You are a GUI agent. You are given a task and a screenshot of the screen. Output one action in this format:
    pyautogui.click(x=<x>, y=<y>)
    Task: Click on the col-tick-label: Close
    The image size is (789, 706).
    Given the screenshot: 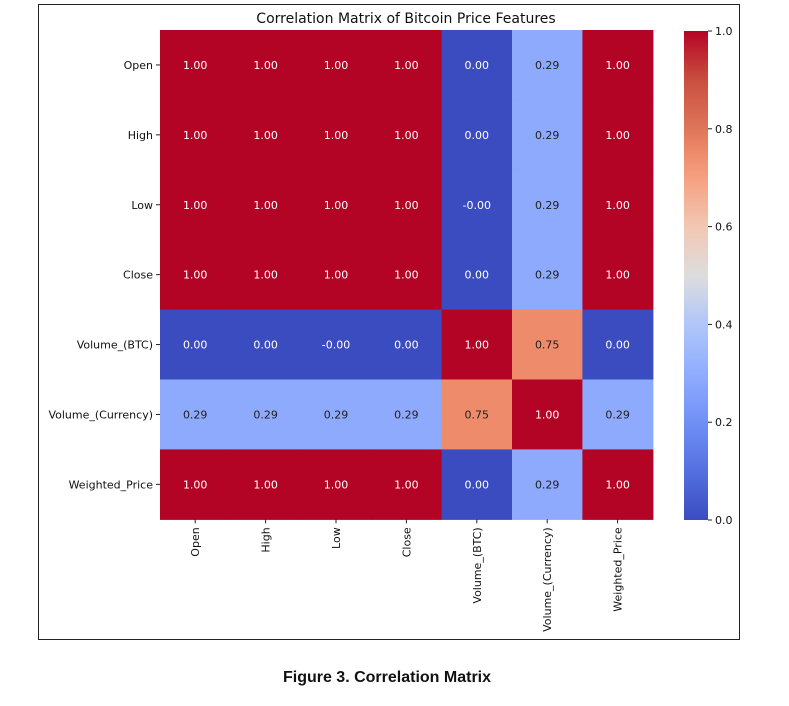 What is the action you would take?
    pyautogui.click(x=406, y=542)
    